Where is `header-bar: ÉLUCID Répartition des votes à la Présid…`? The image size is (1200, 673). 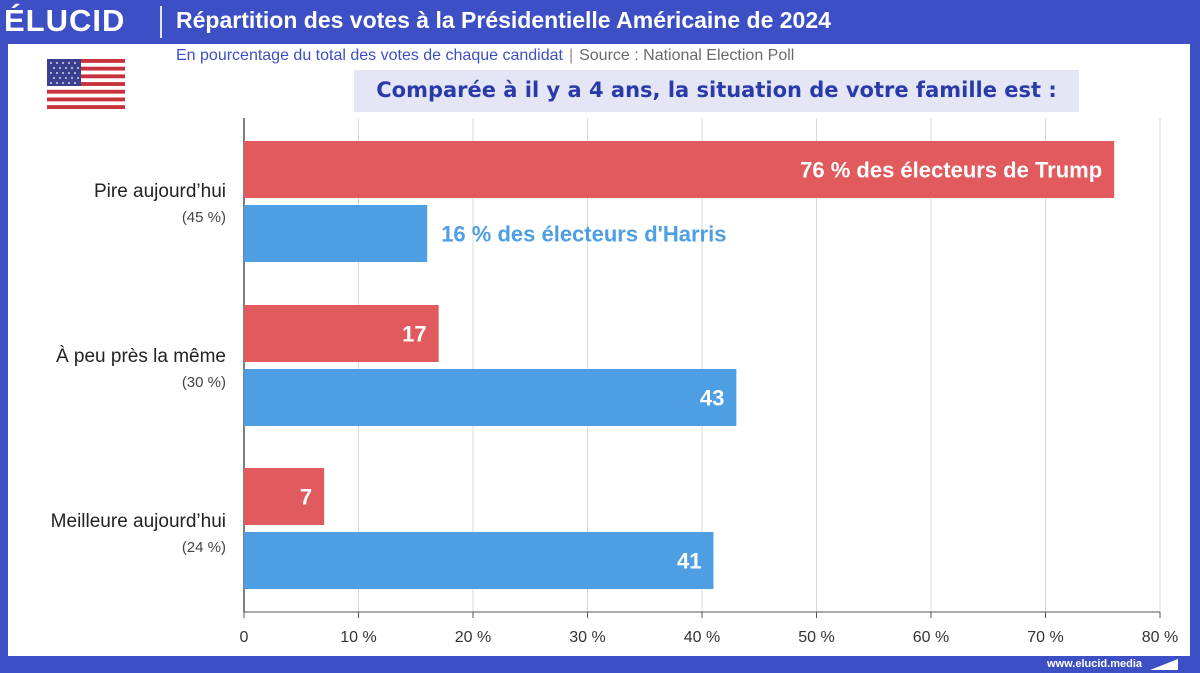
header-bar: ÉLUCID Répartition des votes à la Présid… is located at coordinates (600, 22).